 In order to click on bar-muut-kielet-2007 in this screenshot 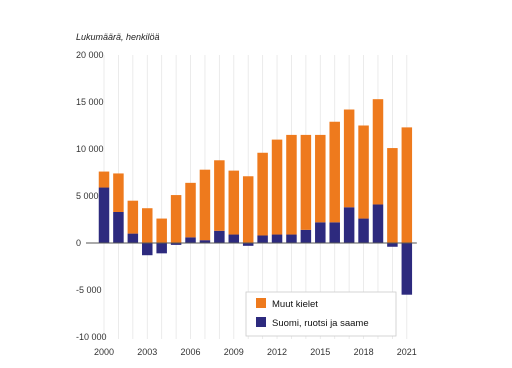, I will do `click(205, 205)`.